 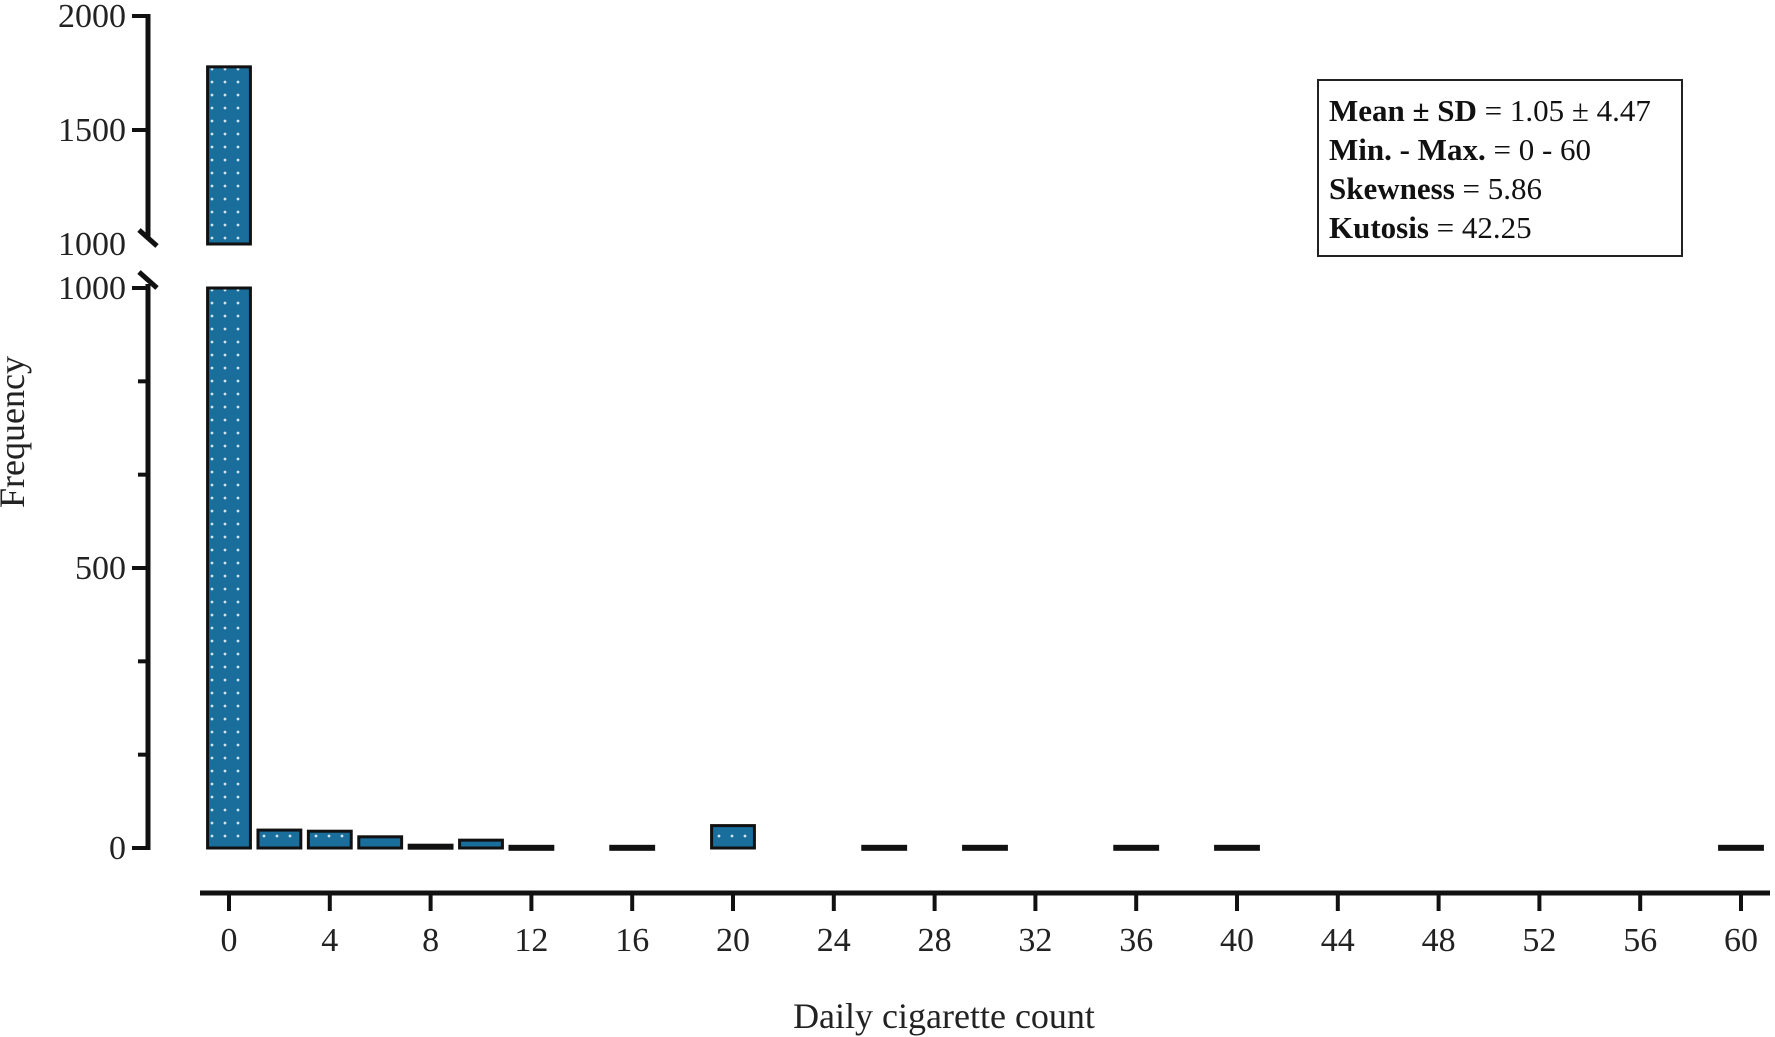 I want to click on stat-kurtosis: Kutosis = 42.25, so click(x=1430, y=227).